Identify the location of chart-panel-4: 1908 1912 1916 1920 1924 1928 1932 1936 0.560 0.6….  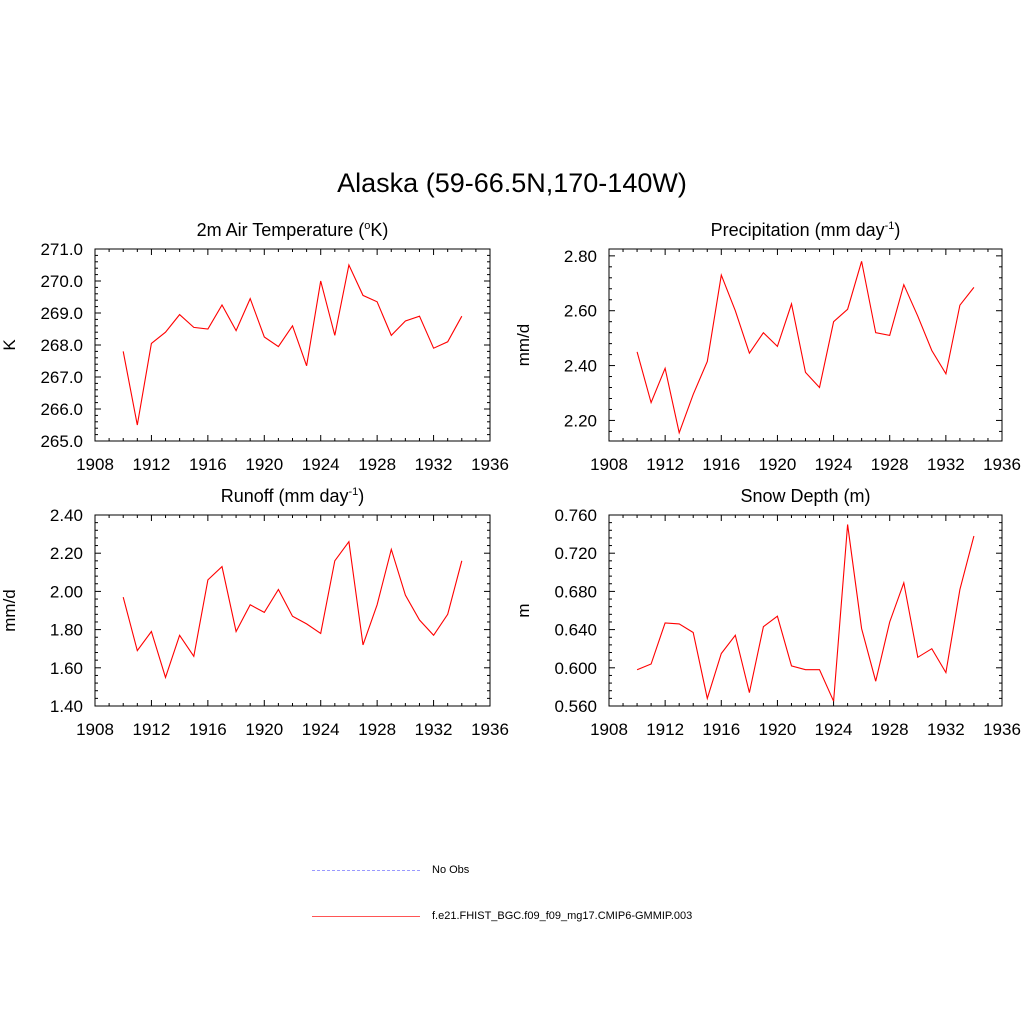
(767, 612).